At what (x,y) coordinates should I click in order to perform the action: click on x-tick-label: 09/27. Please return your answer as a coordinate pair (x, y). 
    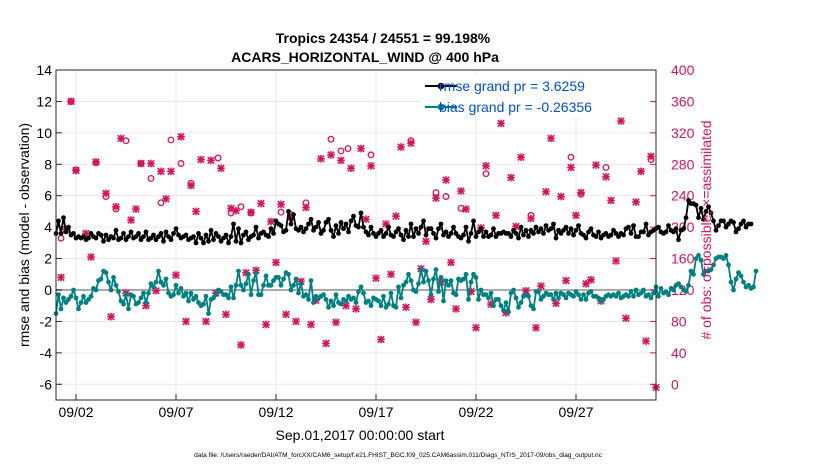
    Looking at the image, I should click on (575, 412).